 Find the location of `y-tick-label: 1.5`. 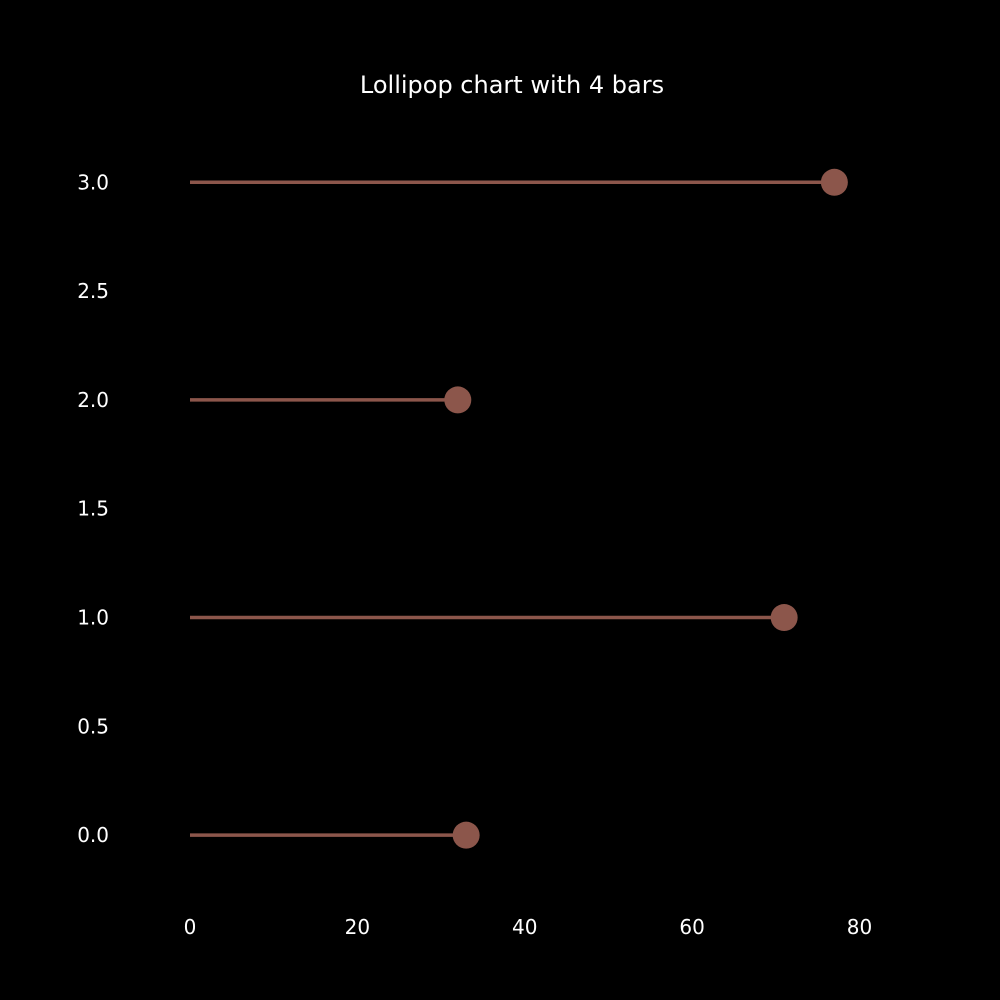

y-tick-label: 1.5 is located at coordinates (93, 509).